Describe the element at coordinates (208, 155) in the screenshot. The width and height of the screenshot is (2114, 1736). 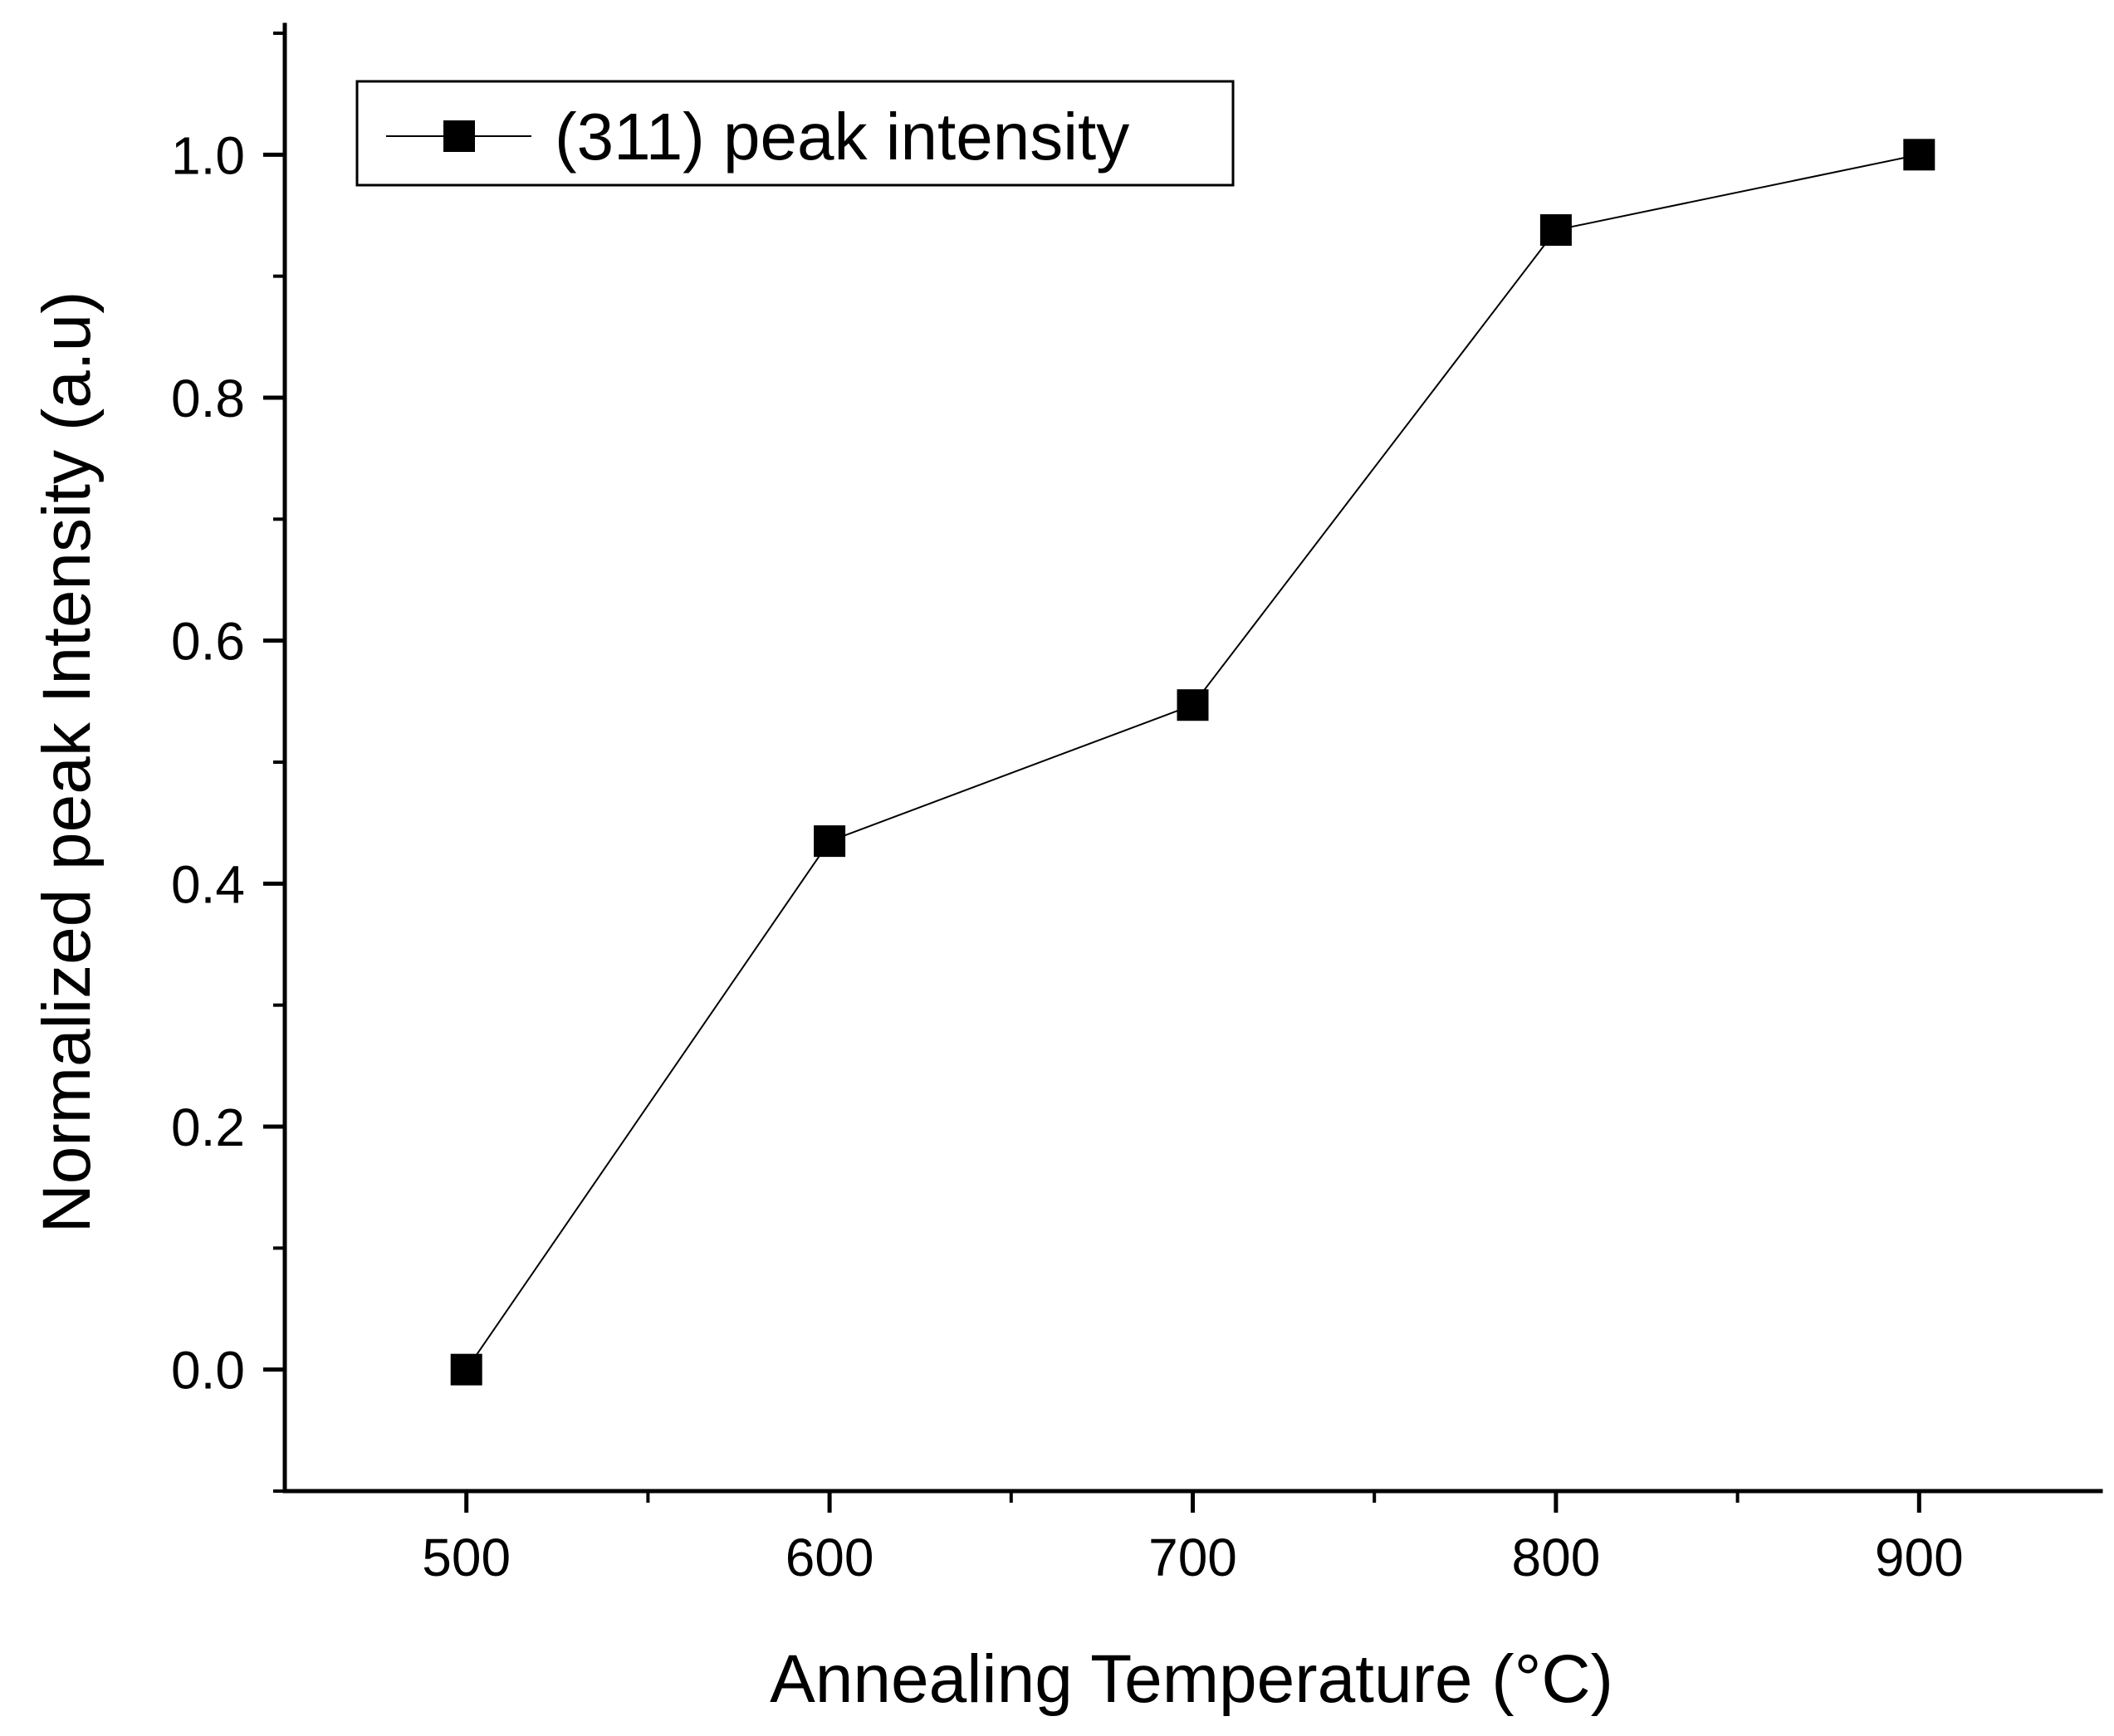
I see `y-tick-label: 1.0` at that location.